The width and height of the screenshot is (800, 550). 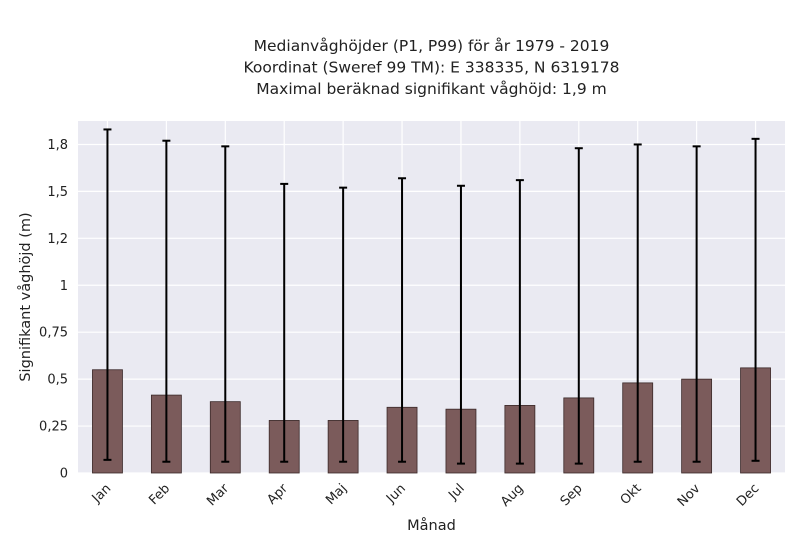 I want to click on x-tick-label-aug: Aug, so click(x=512, y=495).